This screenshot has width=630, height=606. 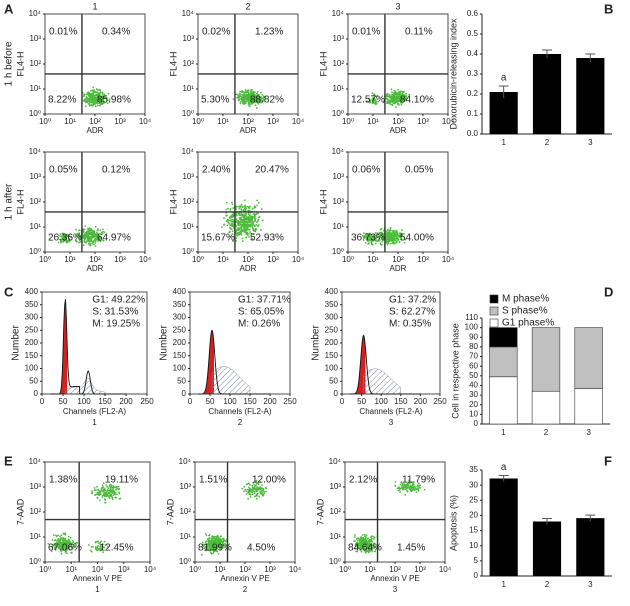 What do you see at coordinates (410, 324) in the screenshot?
I see `phase-label: M: 0.35%` at bounding box center [410, 324].